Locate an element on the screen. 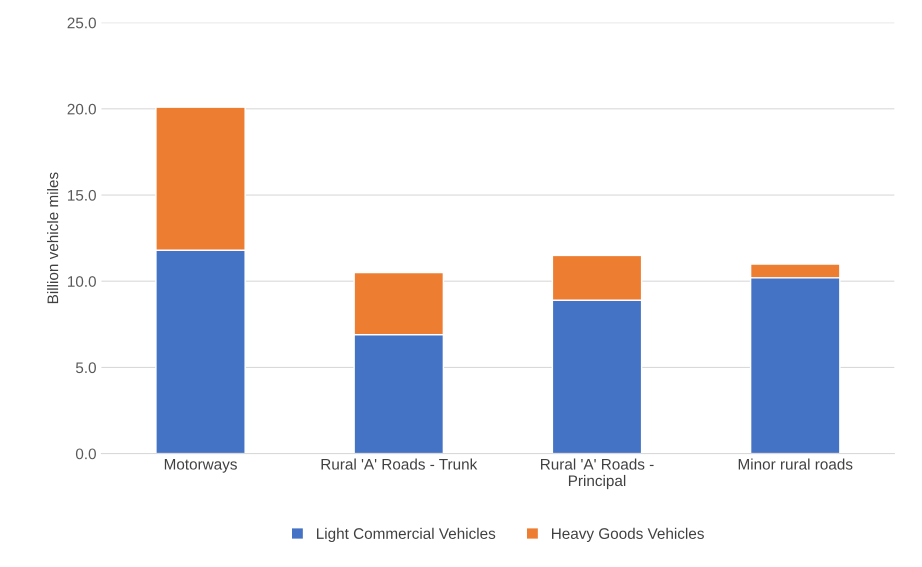  y-tick-label: 0.0 is located at coordinates (86, 454).